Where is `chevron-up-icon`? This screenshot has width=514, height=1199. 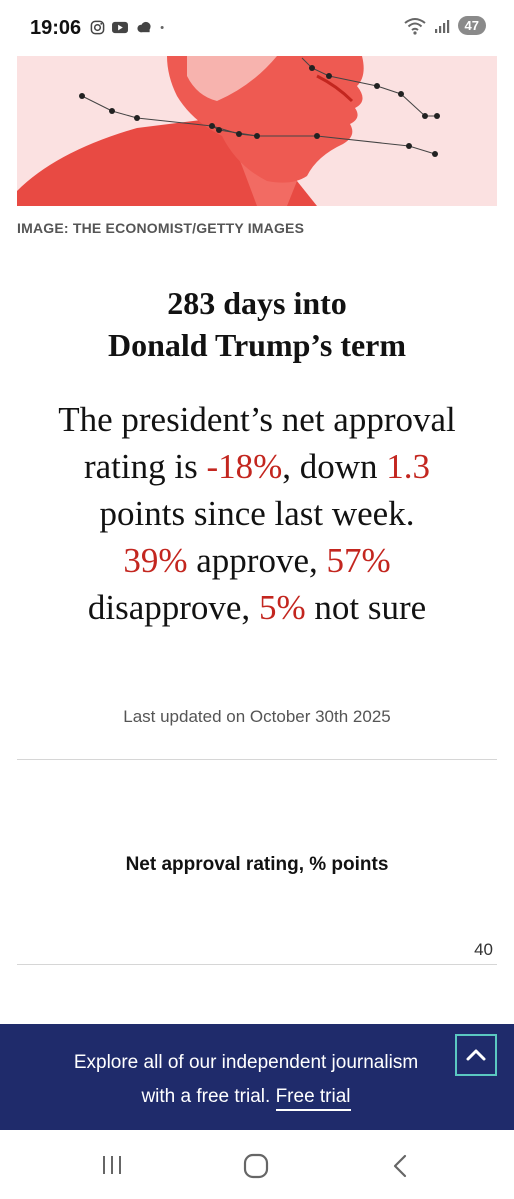
chevron-up-icon is located at coordinates (476, 1055).